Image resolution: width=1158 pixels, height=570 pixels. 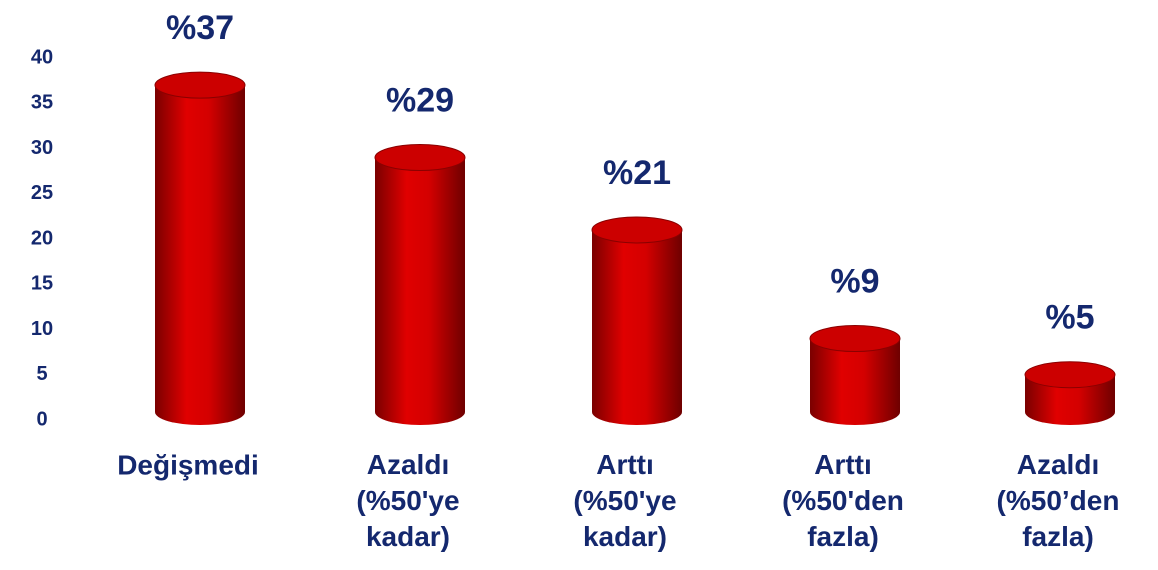 I want to click on value-label: %37, so click(x=200, y=28).